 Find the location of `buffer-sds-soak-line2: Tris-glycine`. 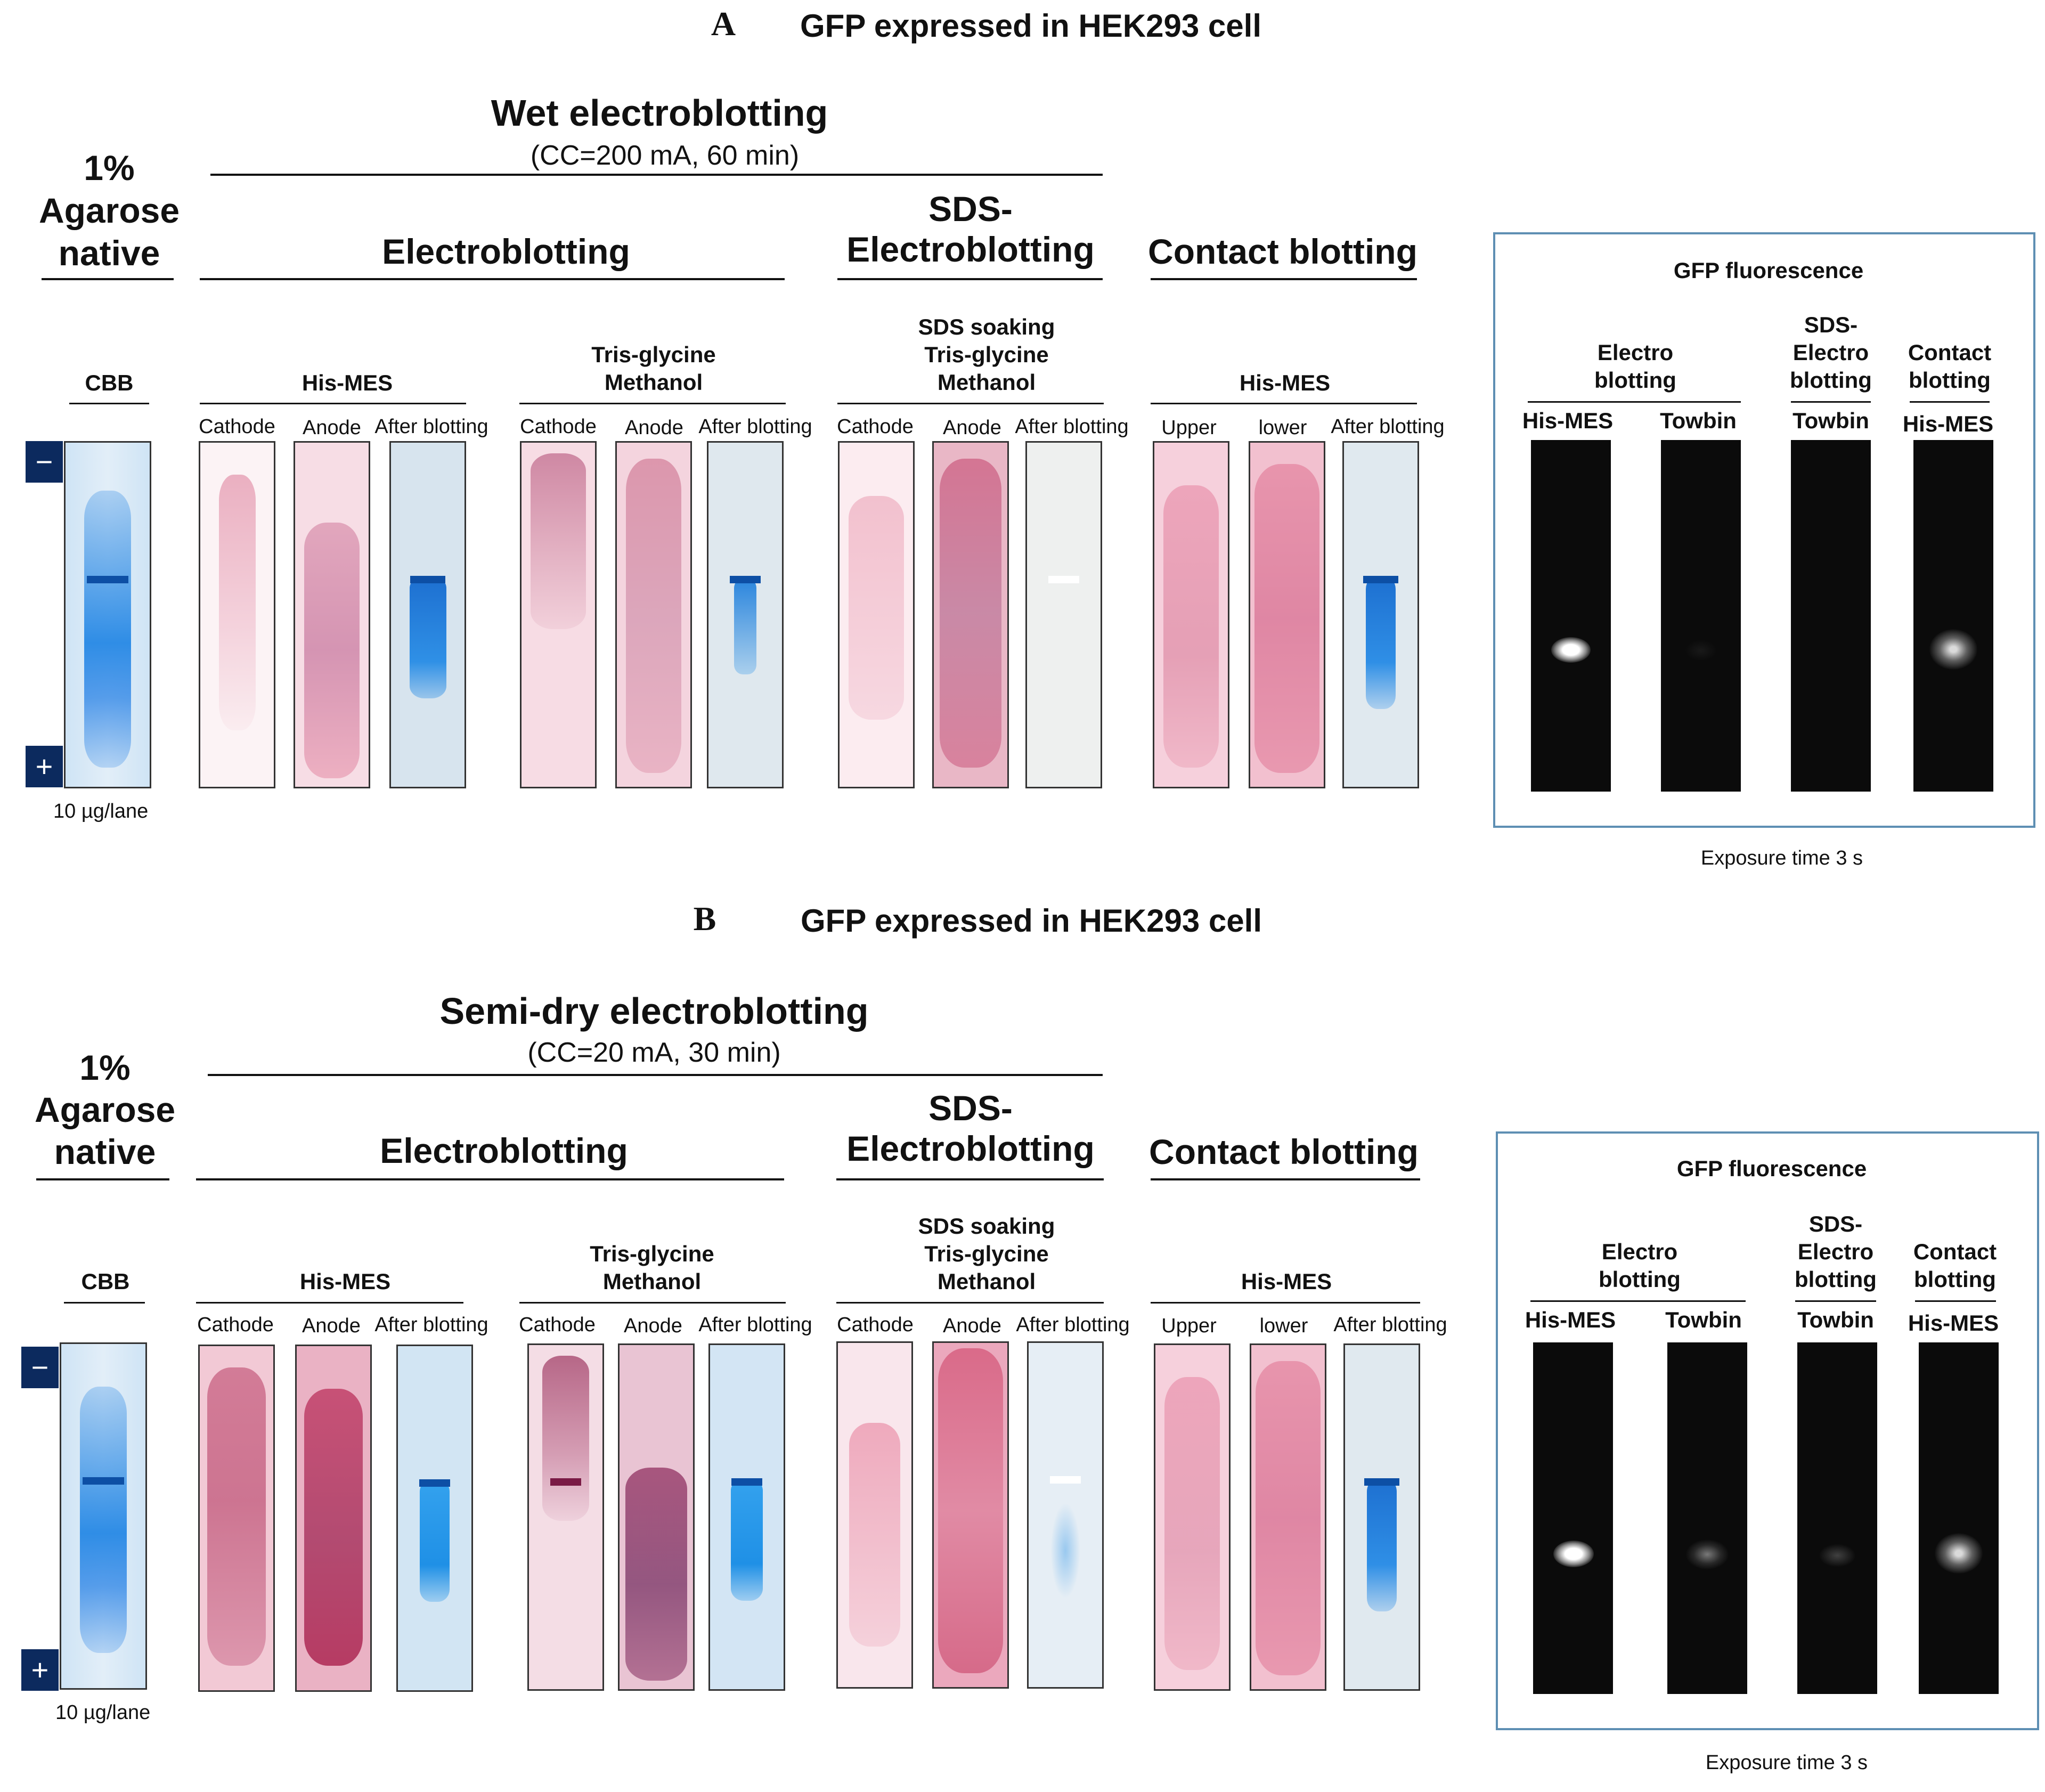

buffer-sds-soak-line2: Tris-glycine is located at coordinates (987, 1253).